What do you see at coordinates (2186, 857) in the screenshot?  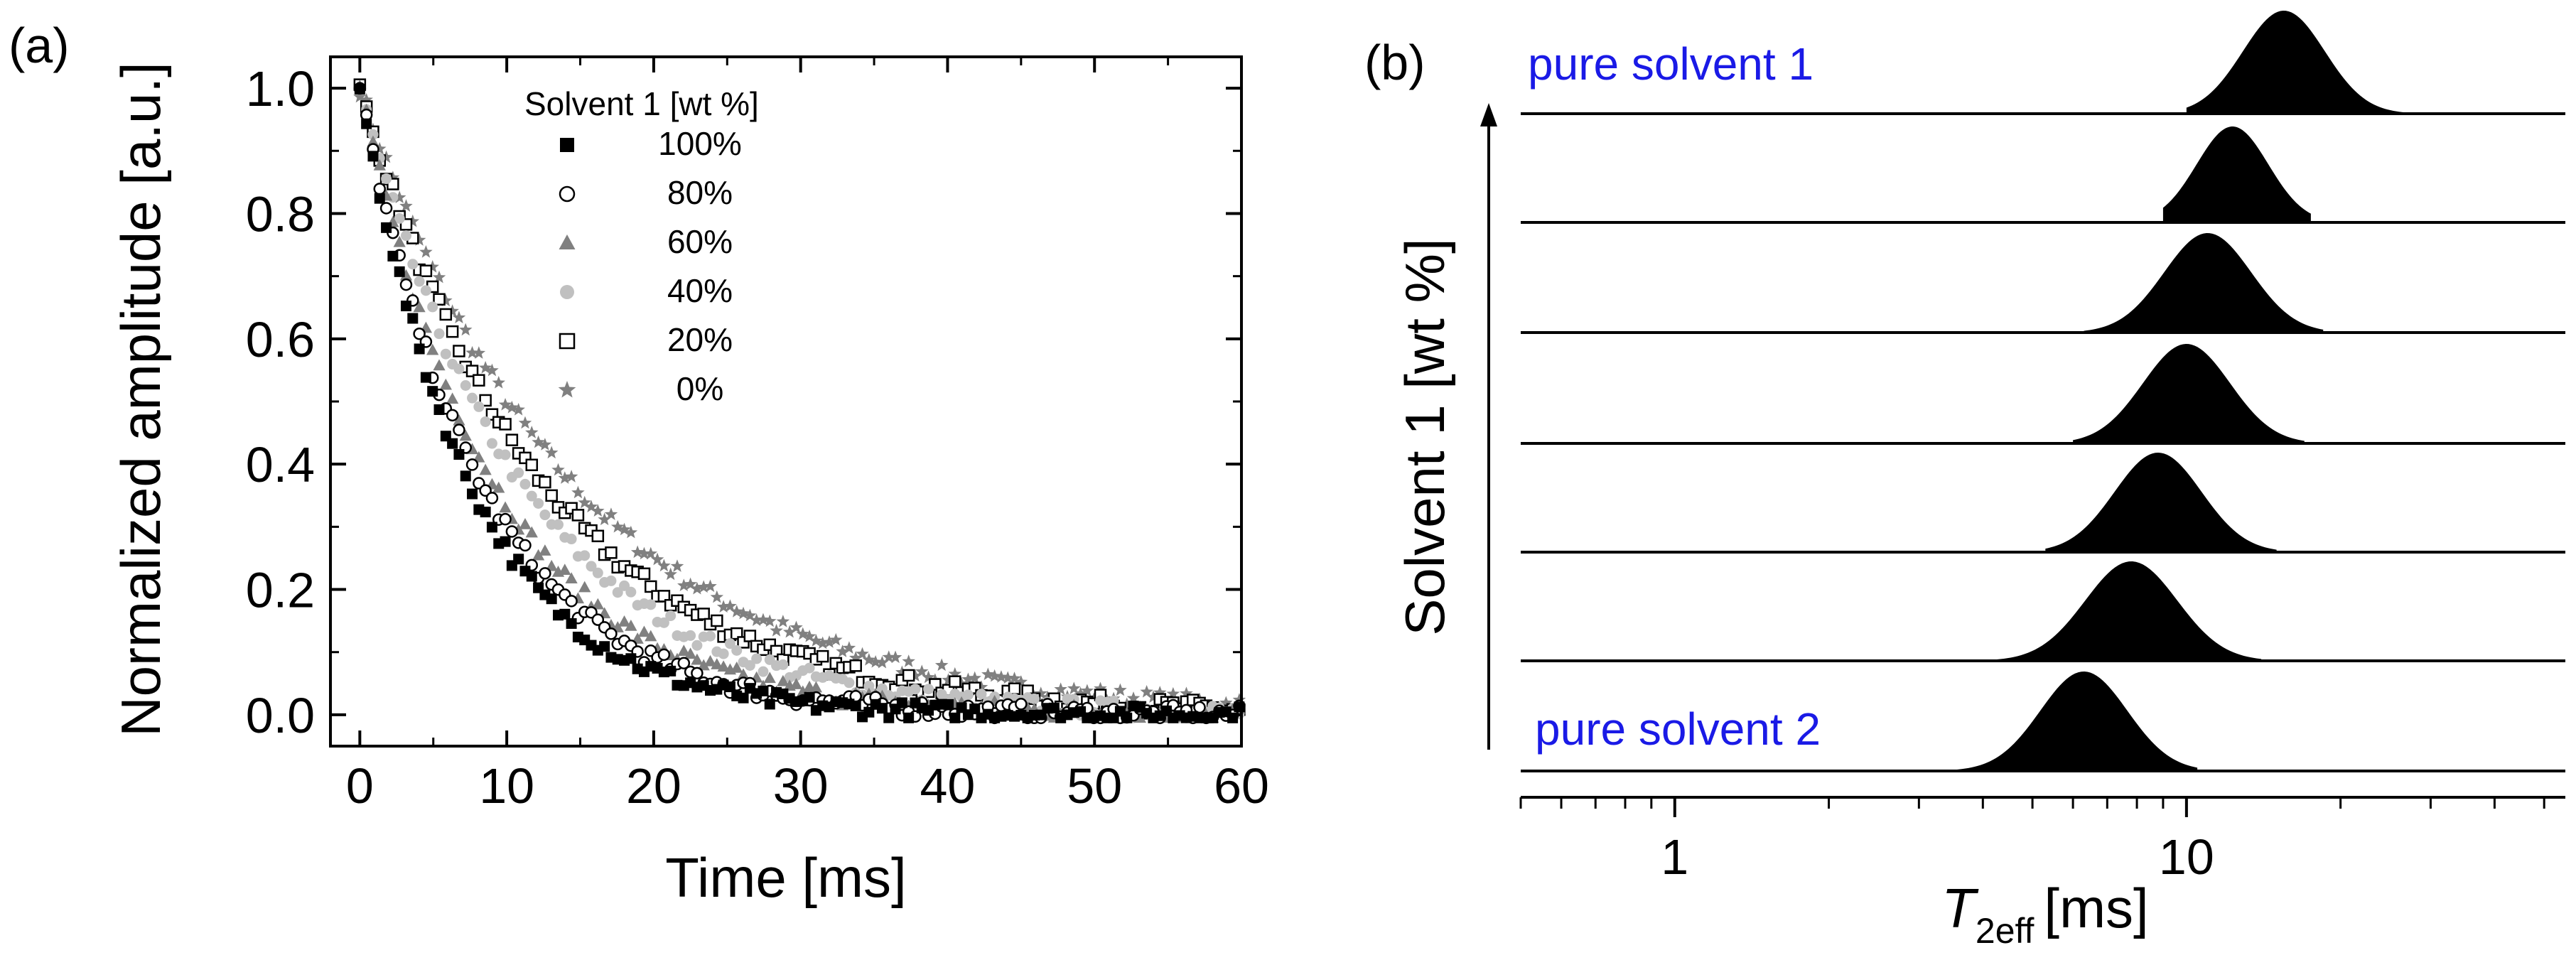 I see `x-tick-label-b: 10` at bounding box center [2186, 857].